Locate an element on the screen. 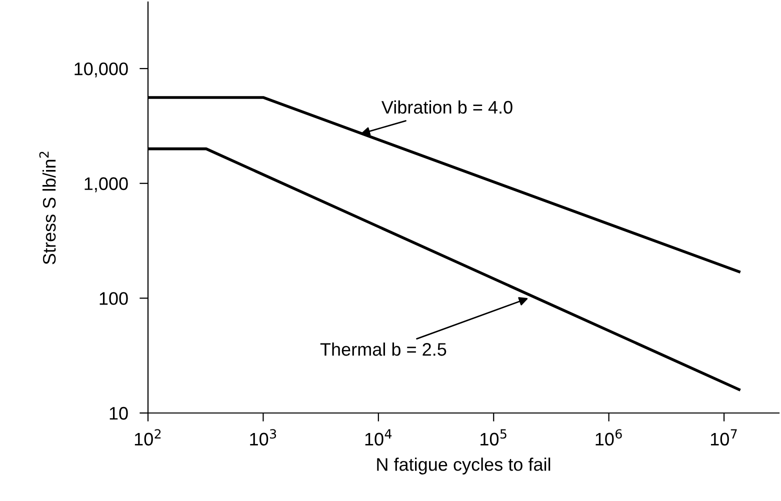 Image resolution: width=781 pixels, height=501 pixels. y-tick-label: 1,000 is located at coordinates (106, 184).